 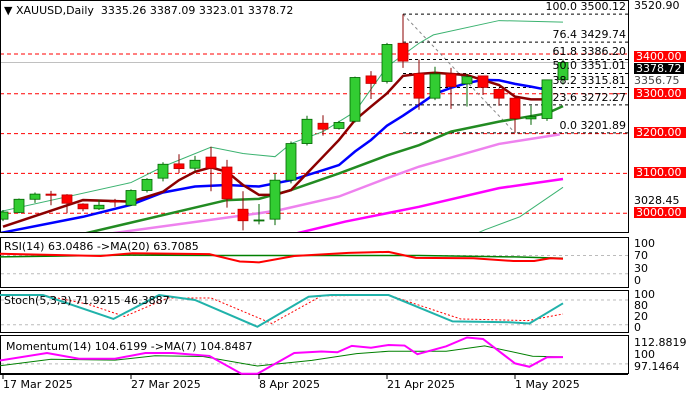 What do you see at coordinates (166, 384) in the screenshot?
I see `date-label: 27 Mar 2025` at bounding box center [166, 384].